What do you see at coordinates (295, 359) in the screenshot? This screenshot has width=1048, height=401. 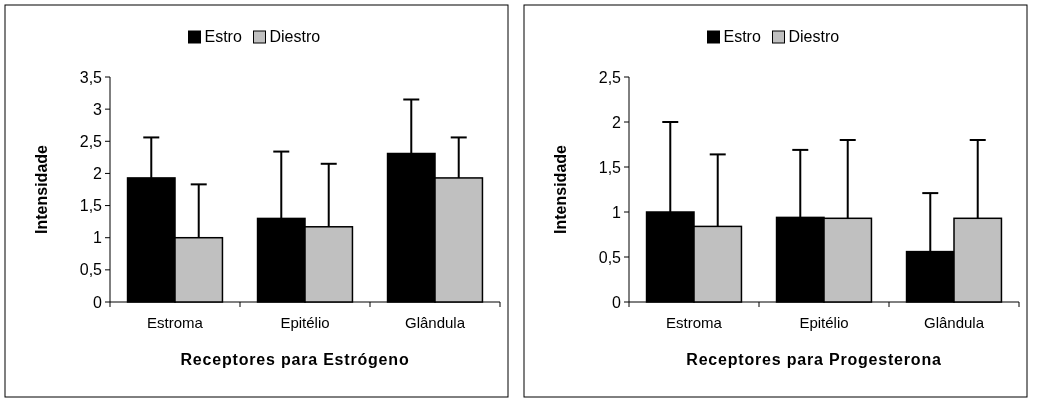 I see `x-axis-title: Receptores para Estrógeno` at bounding box center [295, 359].